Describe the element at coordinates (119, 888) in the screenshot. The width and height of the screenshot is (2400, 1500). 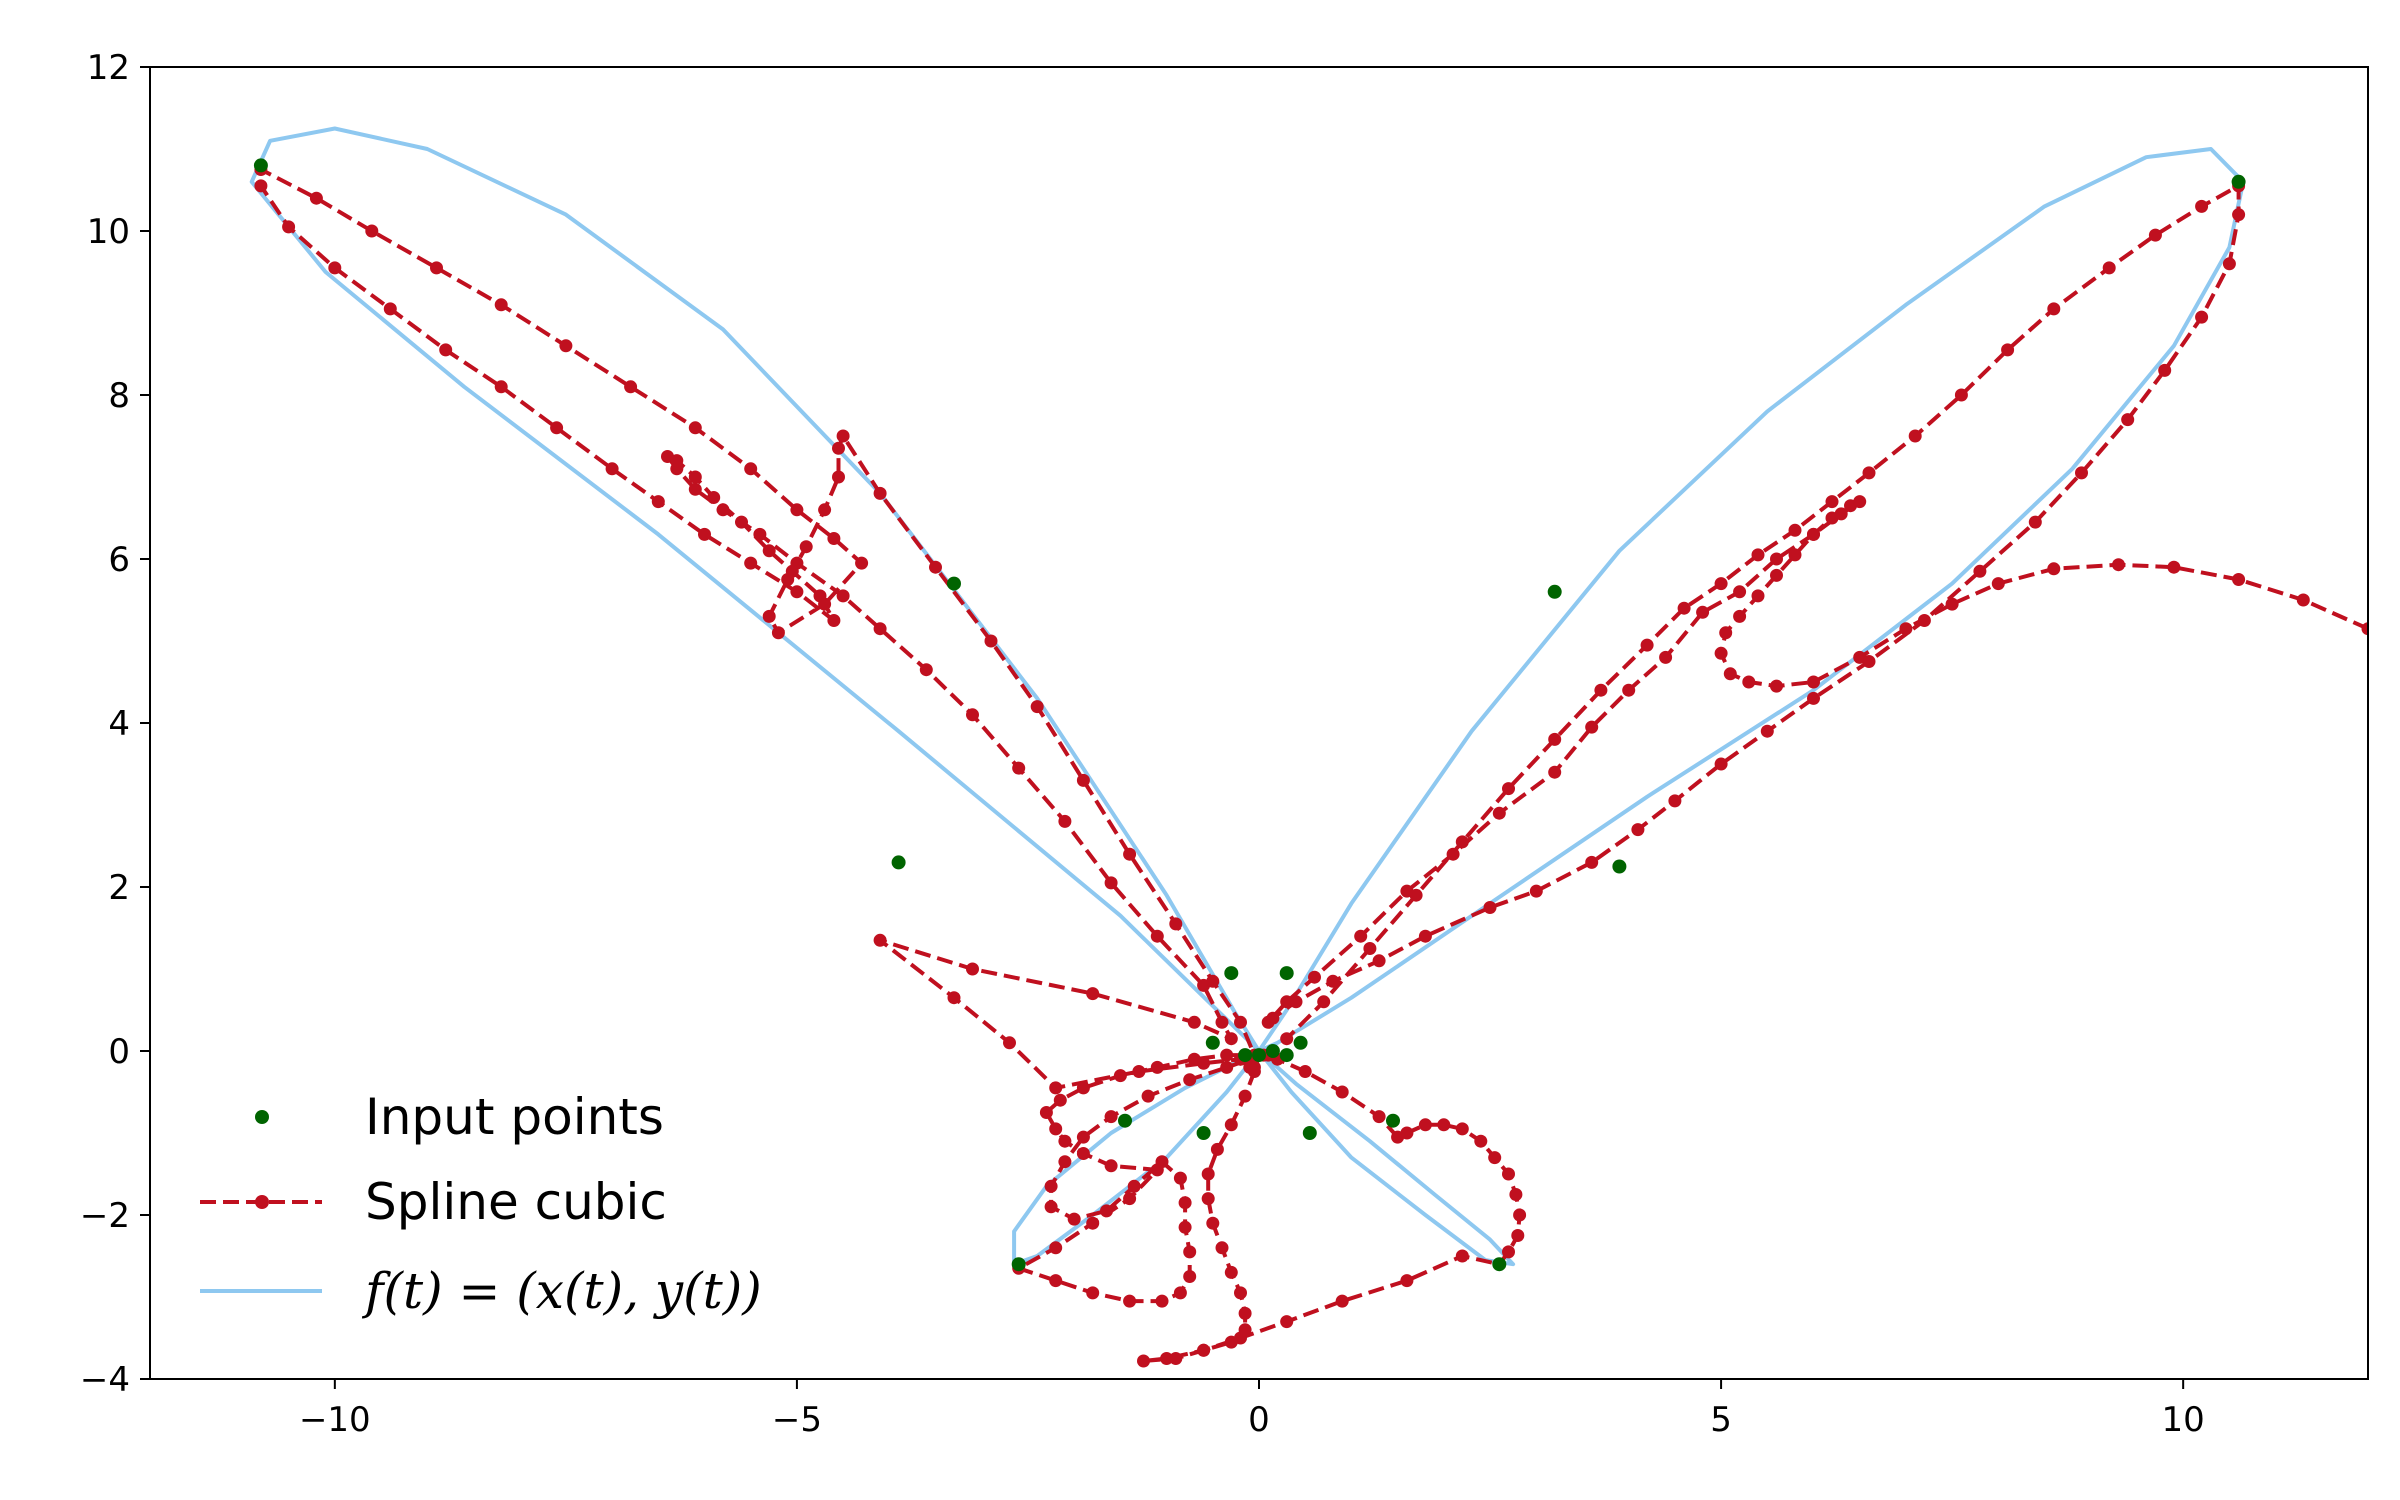
I see `y-tick-label: 2` at that location.